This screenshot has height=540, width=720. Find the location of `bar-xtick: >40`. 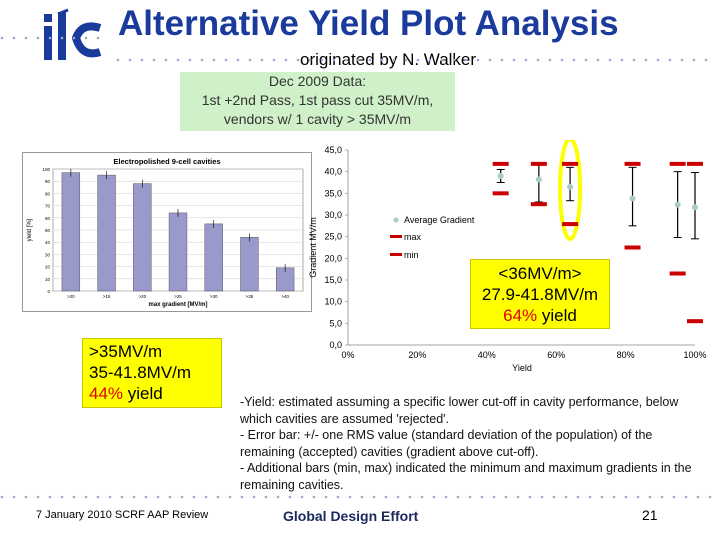

bar-xtick: >40 is located at coordinates (285, 296).